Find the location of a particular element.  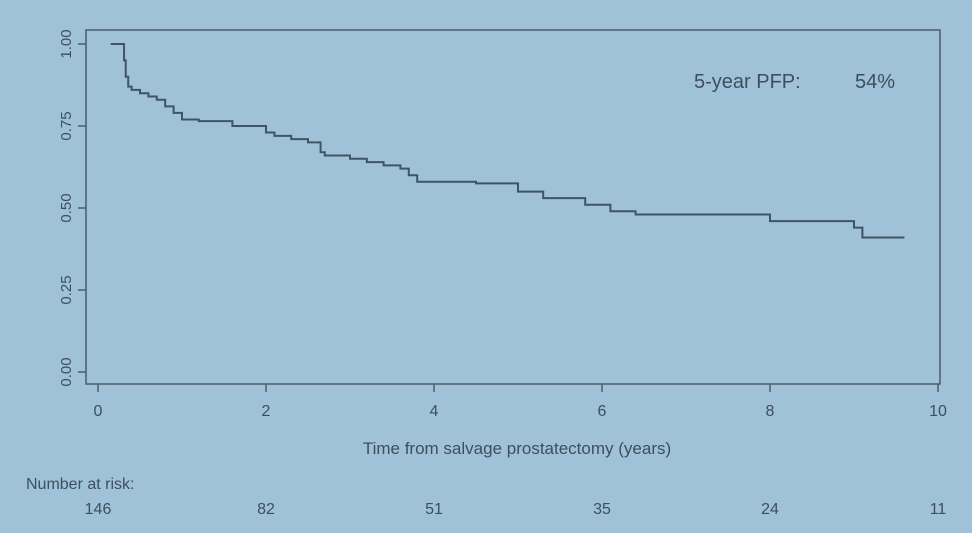

y-tick-label: 0.75 is located at coordinates (66, 125).